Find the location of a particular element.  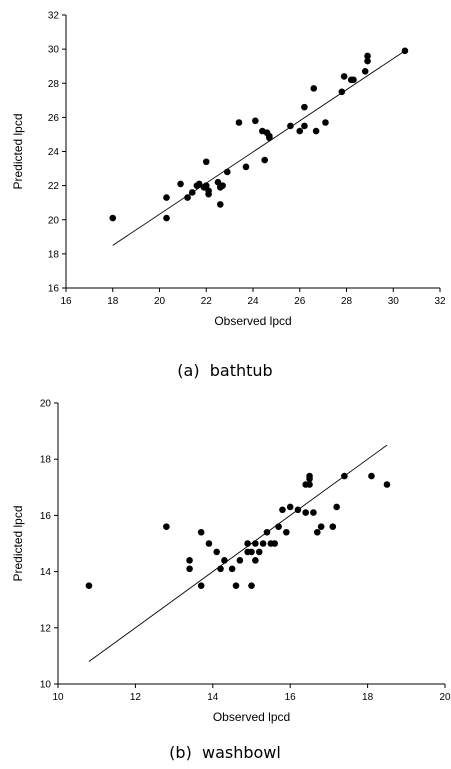

x-tick-label: 32 is located at coordinates (440, 301).